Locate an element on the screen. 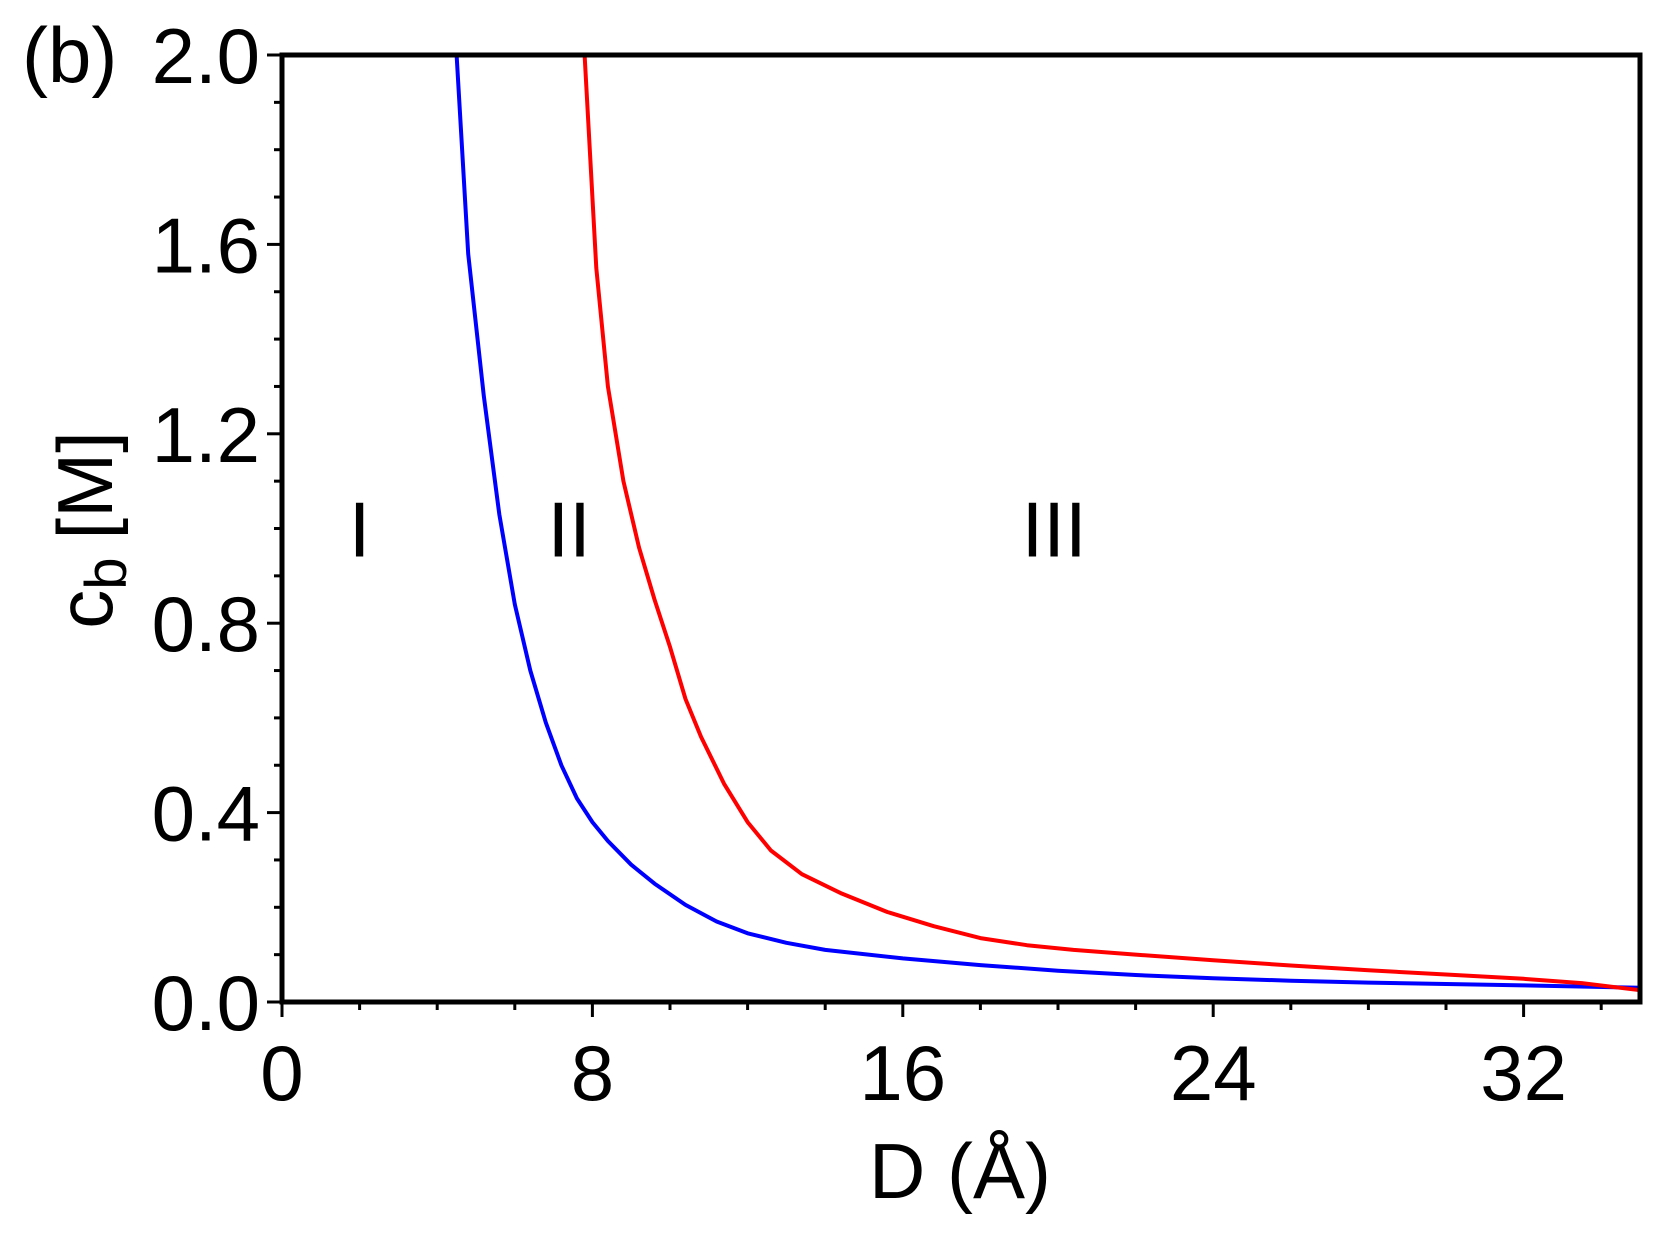 Image resolution: width=1659 pixels, height=1238 pixels. x-tick-label: 32 is located at coordinates (1523, 1073).